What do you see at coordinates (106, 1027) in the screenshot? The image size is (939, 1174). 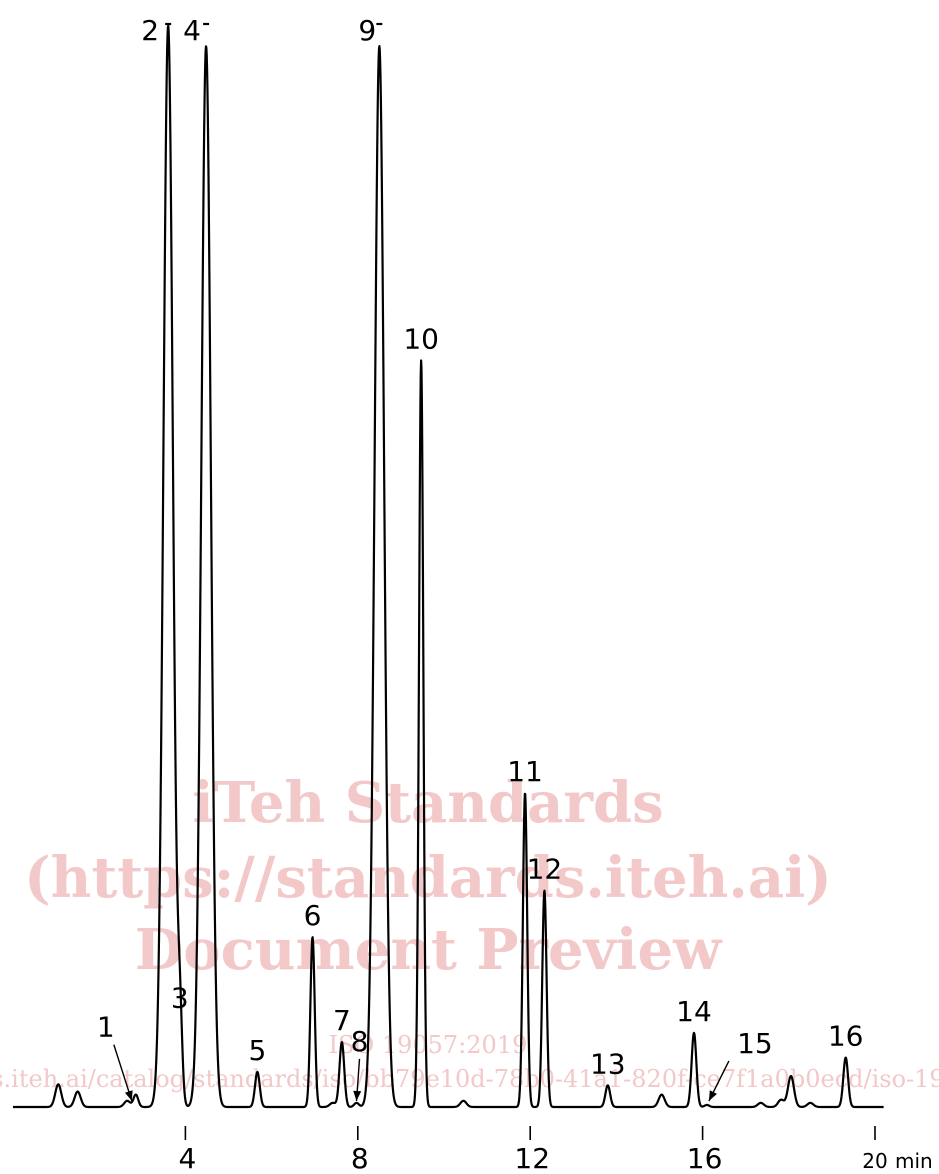 I see `peak-label: 1` at bounding box center [106, 1027].